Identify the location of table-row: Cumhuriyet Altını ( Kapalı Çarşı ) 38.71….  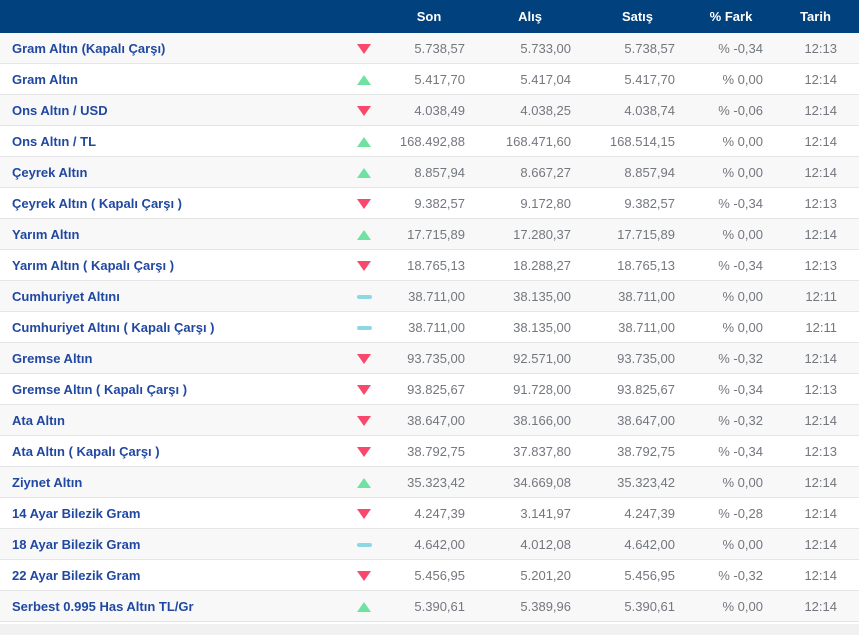
(429, 327).